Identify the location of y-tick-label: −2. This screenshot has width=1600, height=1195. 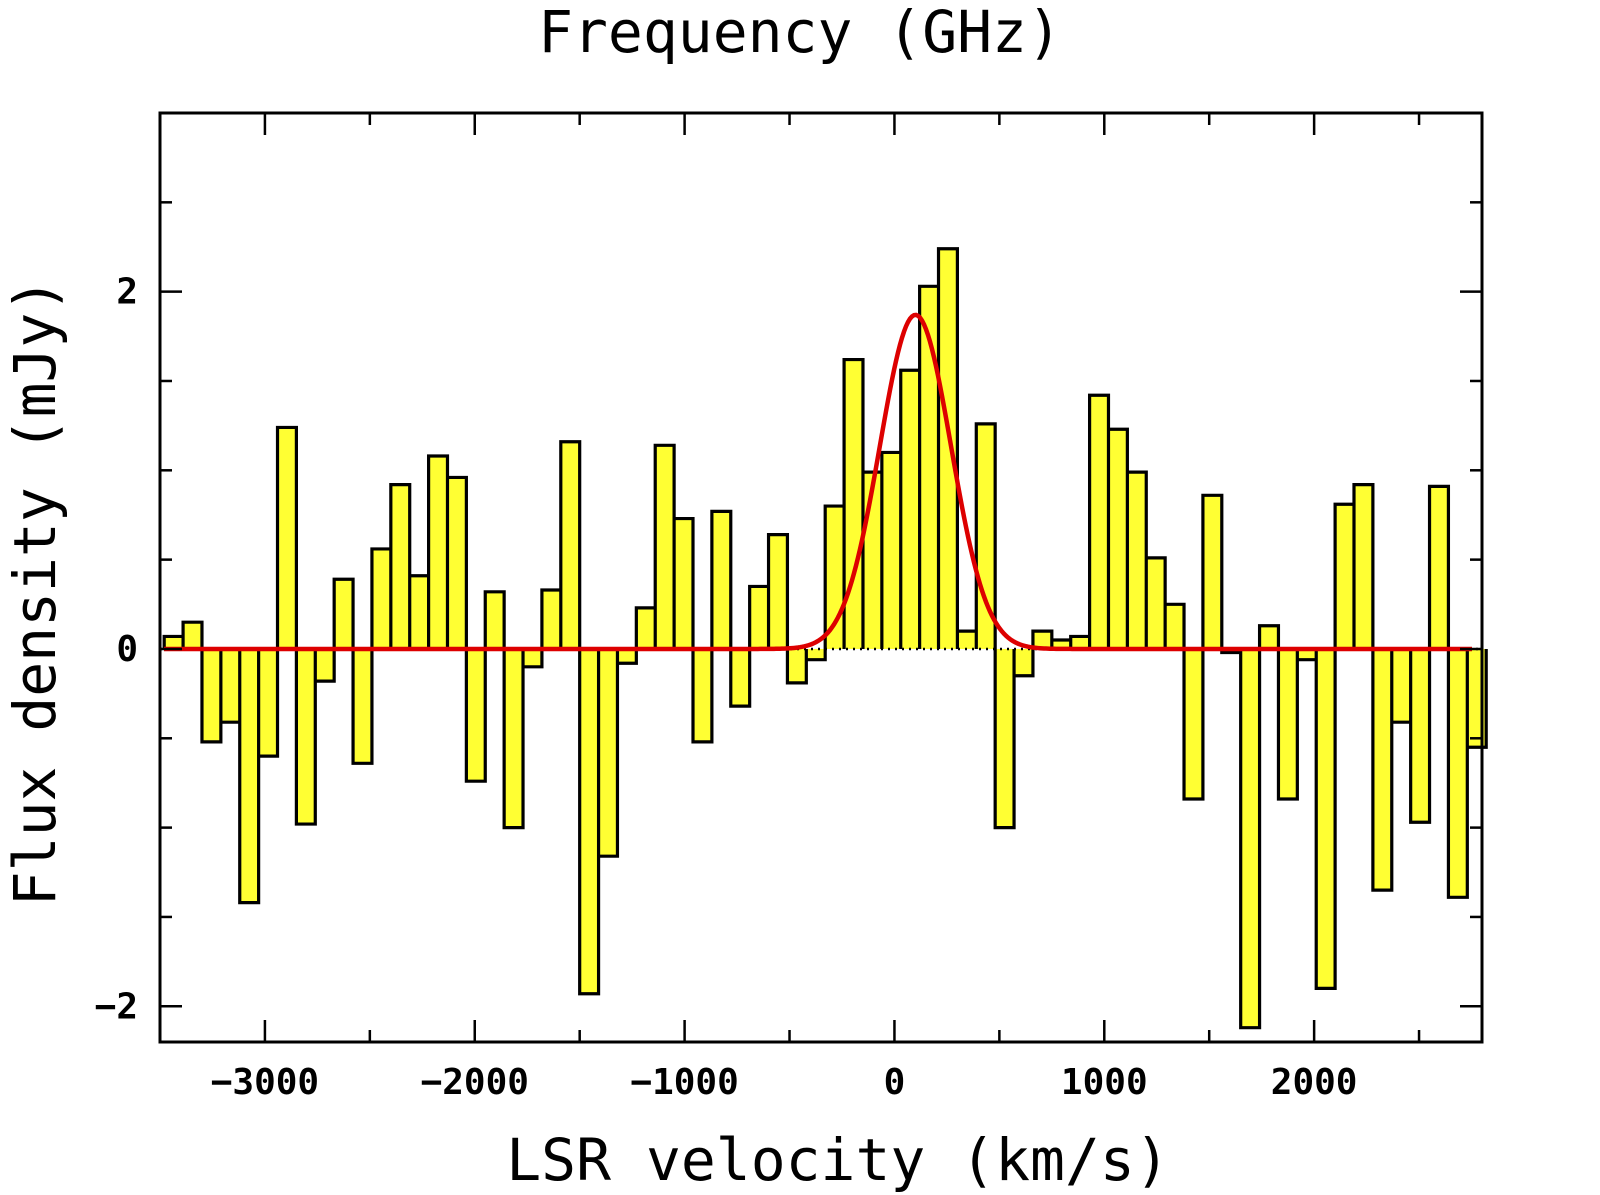
(116, 1006).